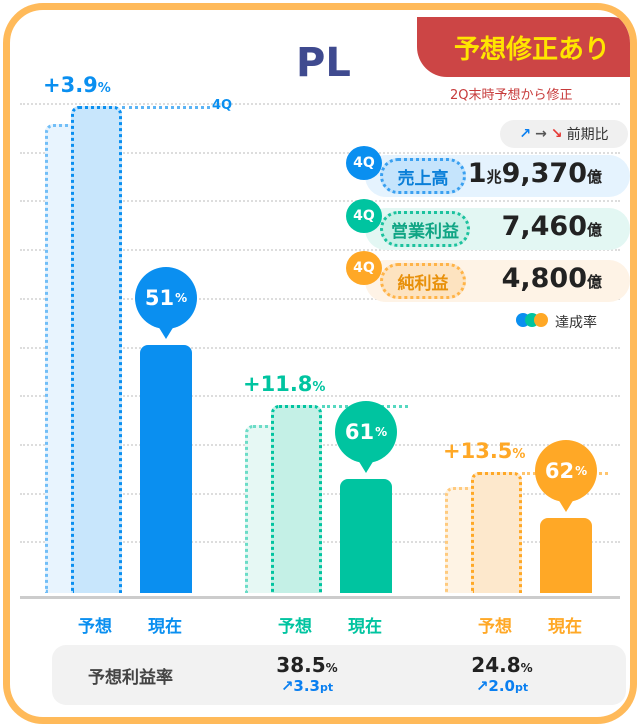 The width and height of the screenshot is (640, 727). Describe the element at coordinates (130, 678) in the screenshot. I see `margin-label: 予想利益率` at that location.